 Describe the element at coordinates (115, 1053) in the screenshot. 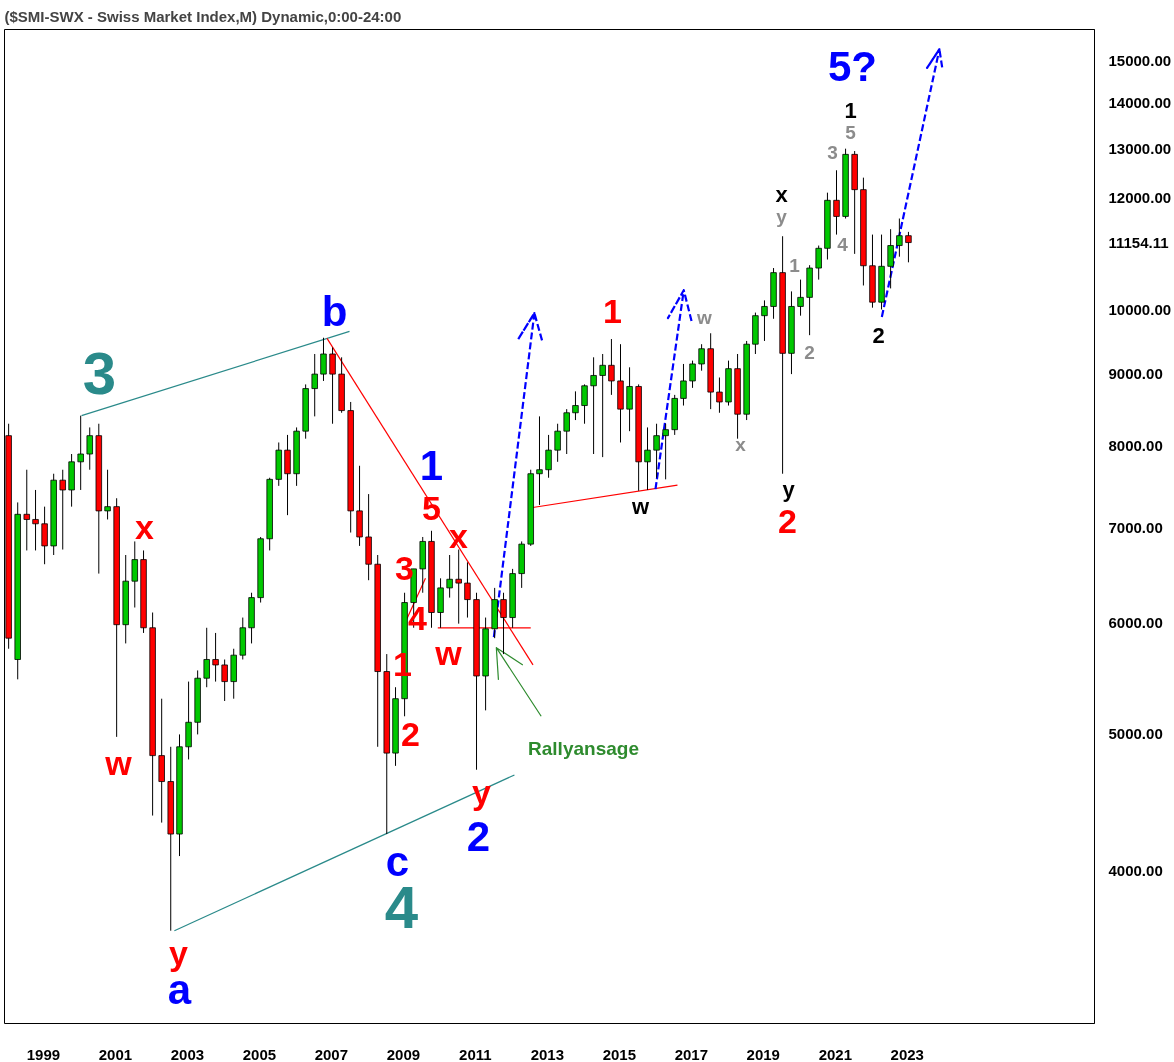

I see `x-tick-label: 2001` at that location.